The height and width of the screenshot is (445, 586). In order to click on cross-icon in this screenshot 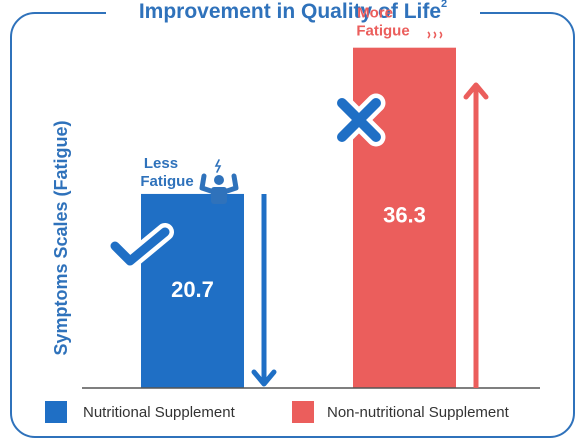, I will do `click(359, 120)`.